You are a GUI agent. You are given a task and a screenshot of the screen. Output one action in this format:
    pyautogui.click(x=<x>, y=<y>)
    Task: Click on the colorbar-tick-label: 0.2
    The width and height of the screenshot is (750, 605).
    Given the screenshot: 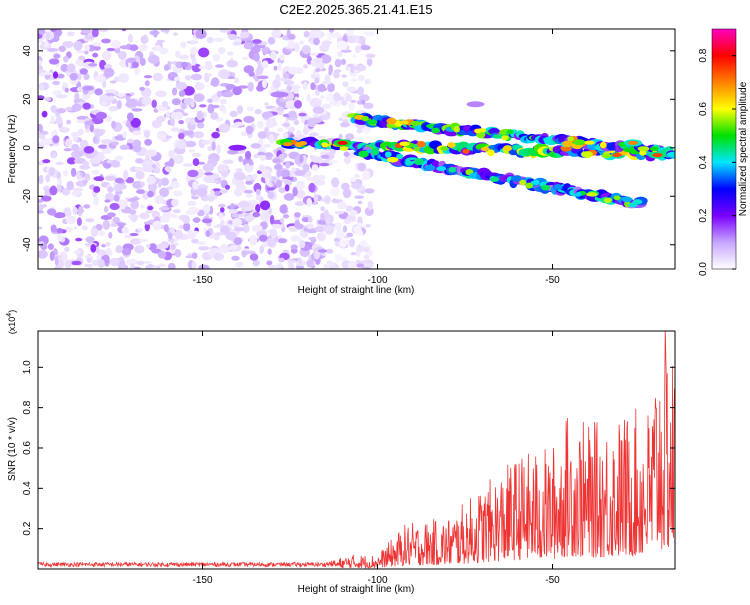 What is the action you would take?
    pyautogui.click(x=703, y=215)
    